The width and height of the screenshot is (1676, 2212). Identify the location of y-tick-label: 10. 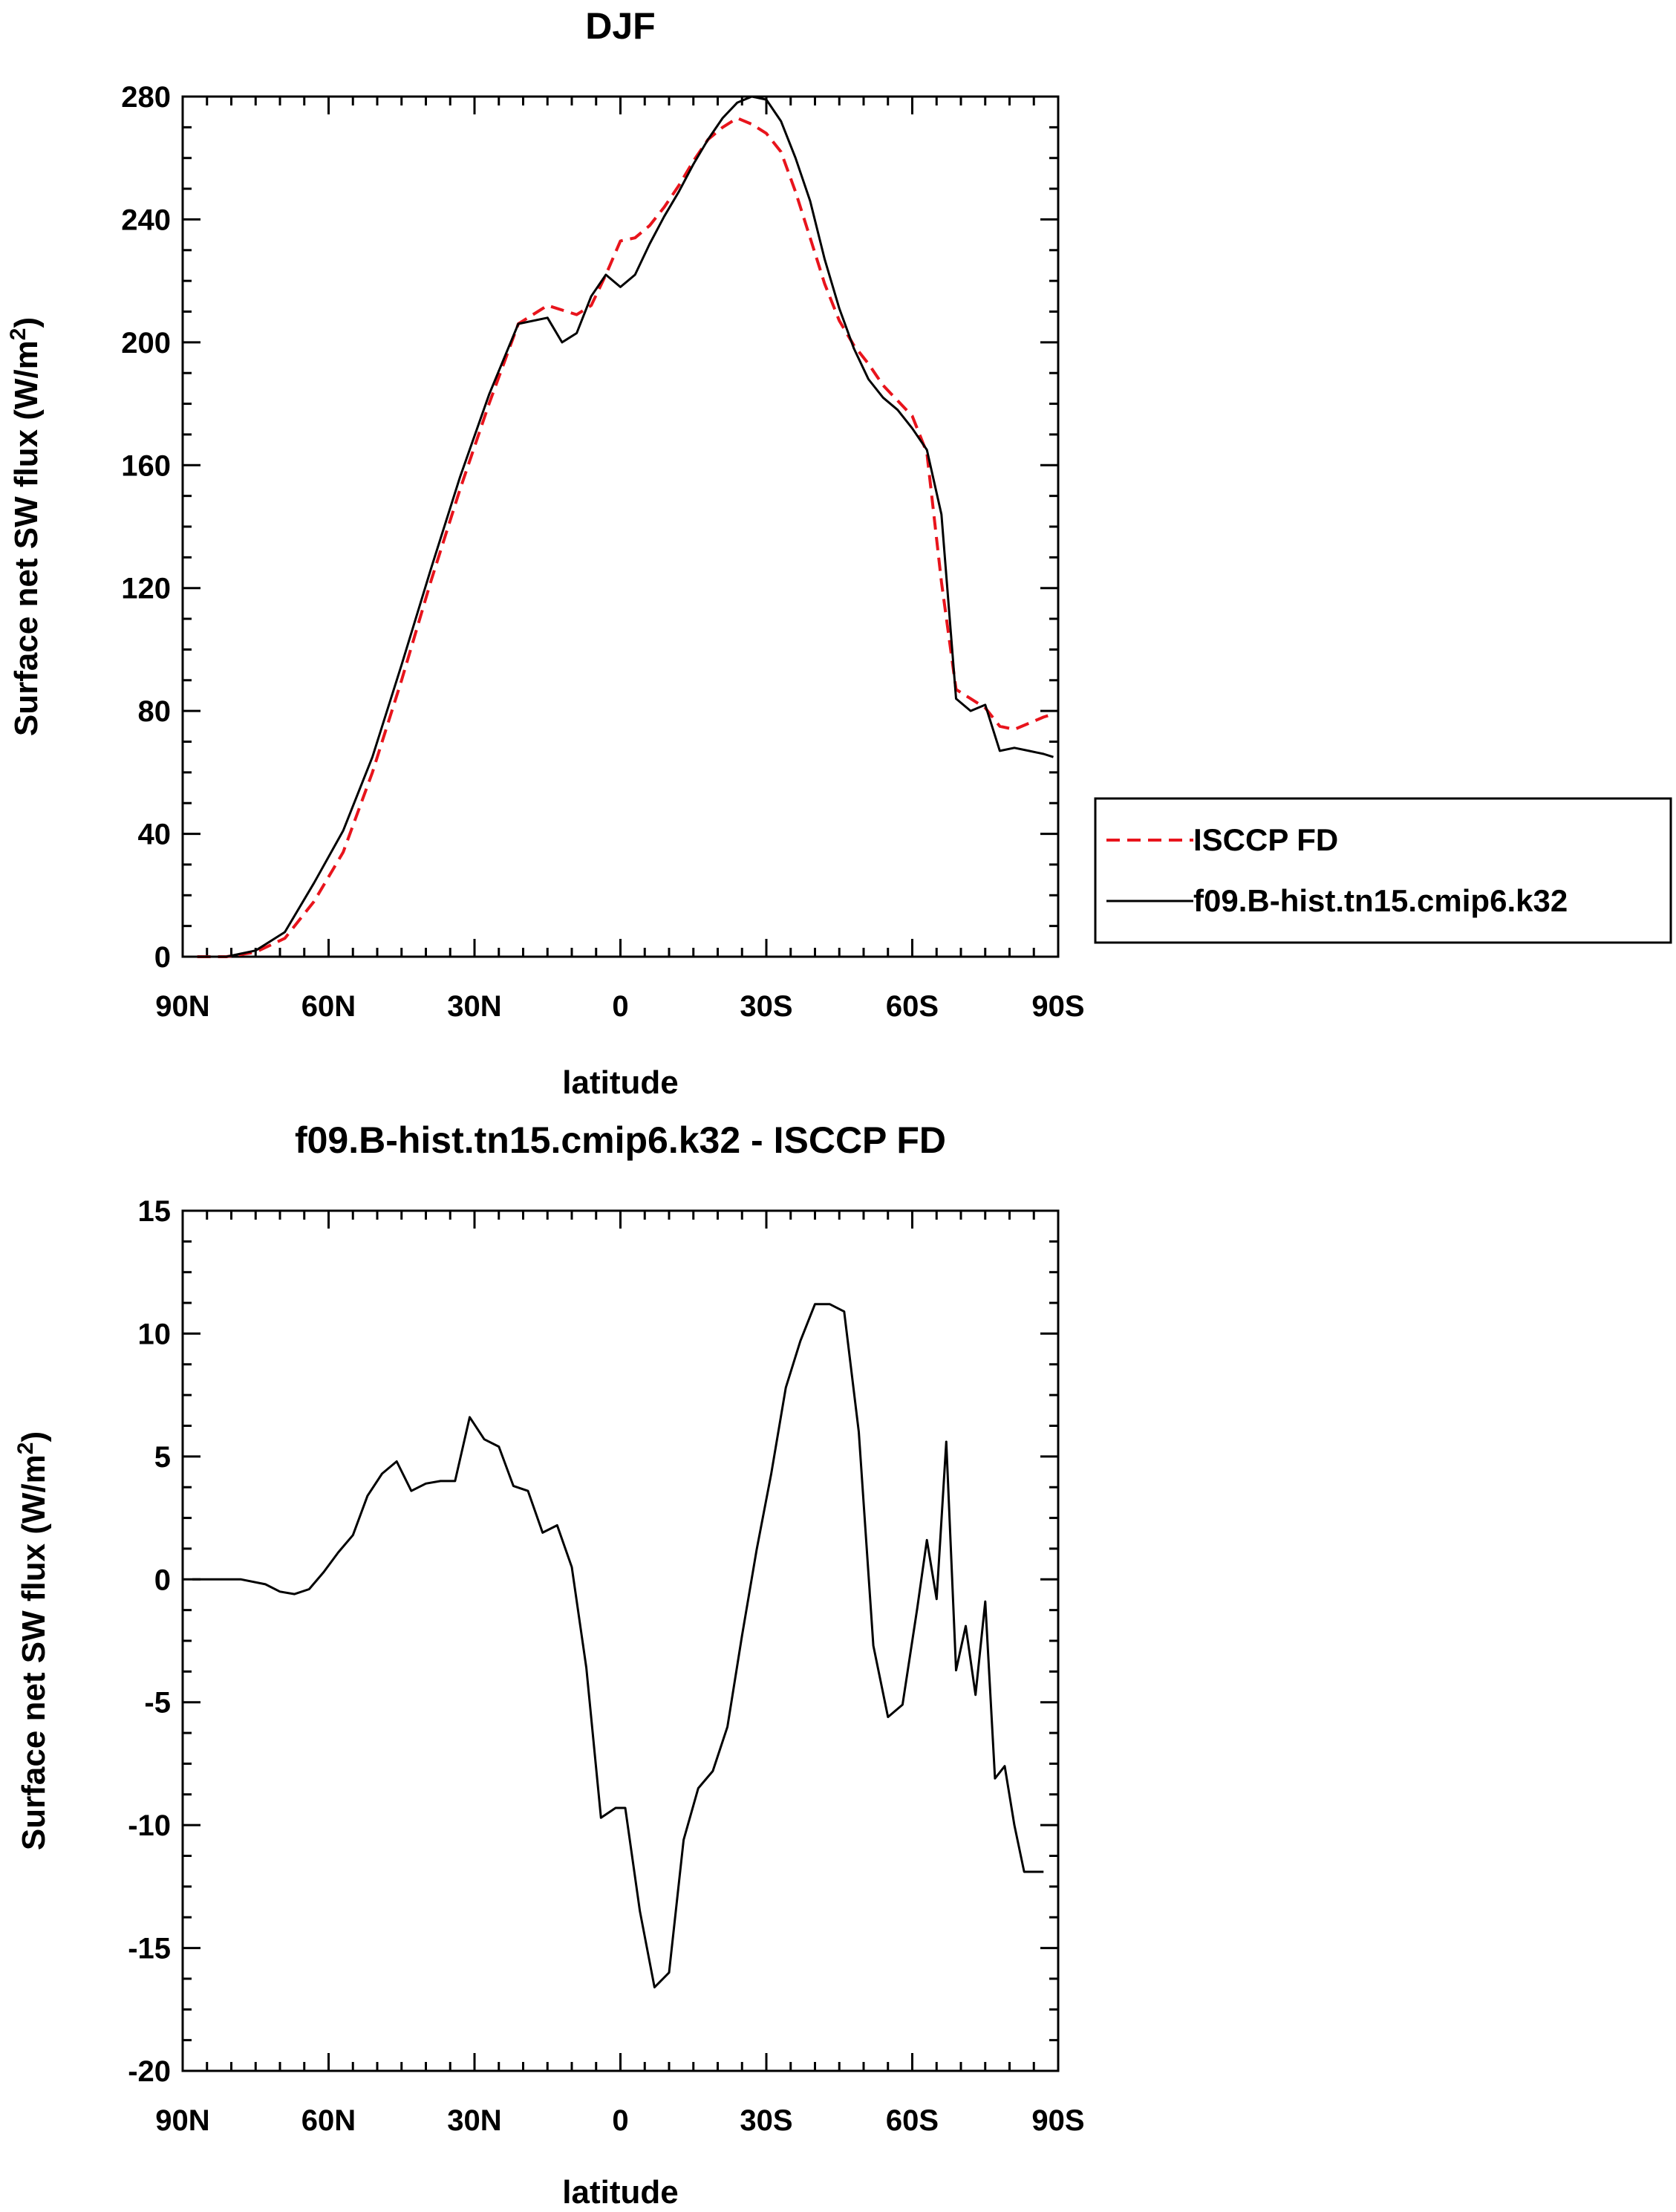
(155, 1334).